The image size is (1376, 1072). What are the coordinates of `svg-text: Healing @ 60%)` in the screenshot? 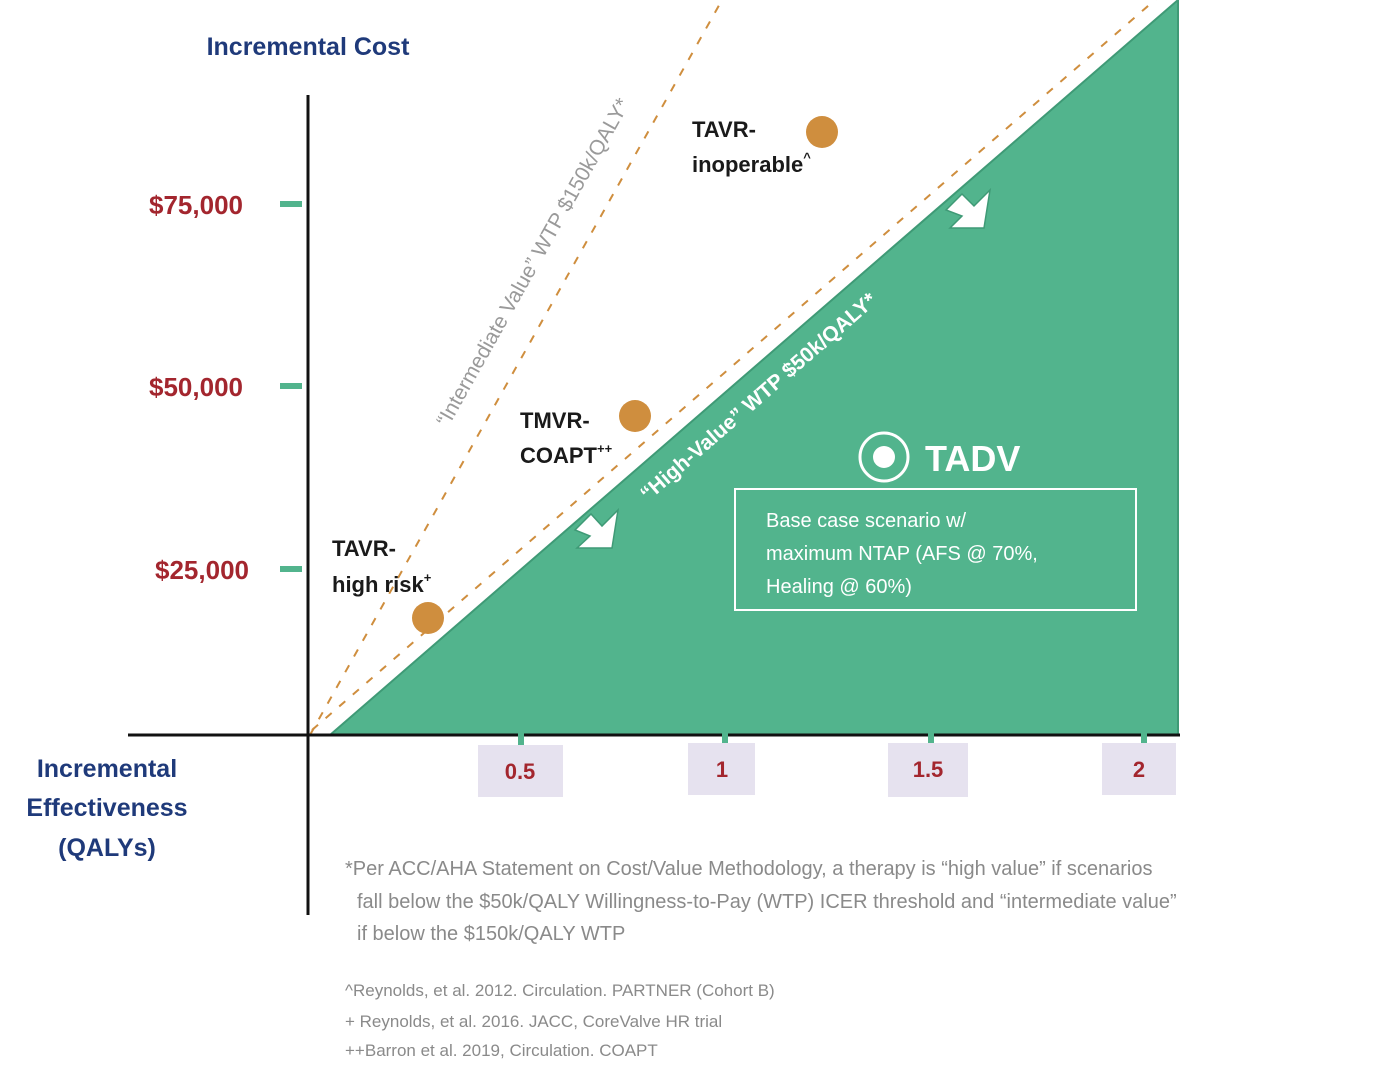 It's located at (839, 587).